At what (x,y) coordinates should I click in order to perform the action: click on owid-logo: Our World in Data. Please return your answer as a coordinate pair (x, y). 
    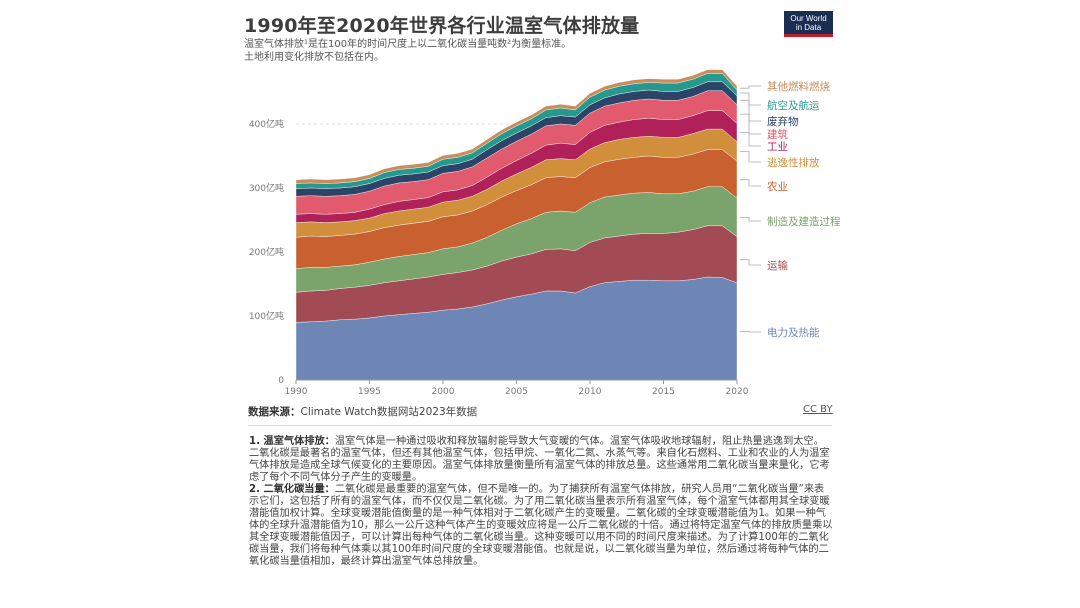
    Looking at the image, I should click on (808, 24).